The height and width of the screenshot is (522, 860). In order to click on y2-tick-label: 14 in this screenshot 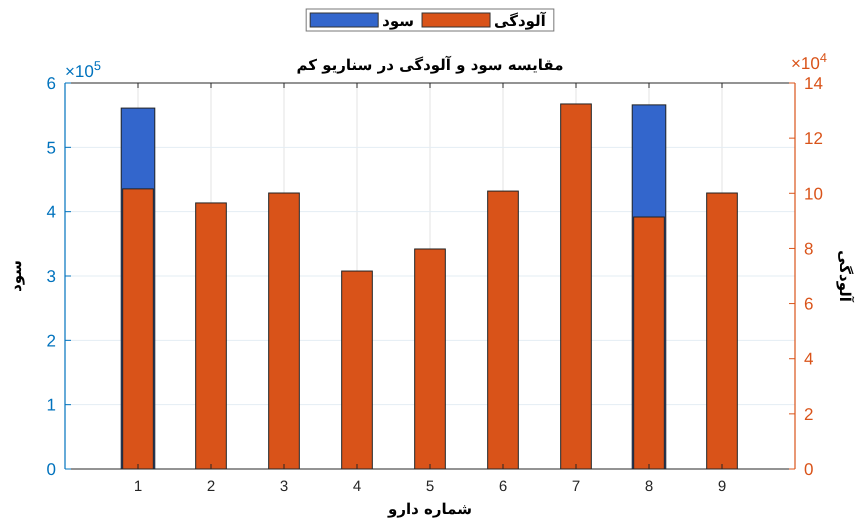, I will do `click(813, 83)`.